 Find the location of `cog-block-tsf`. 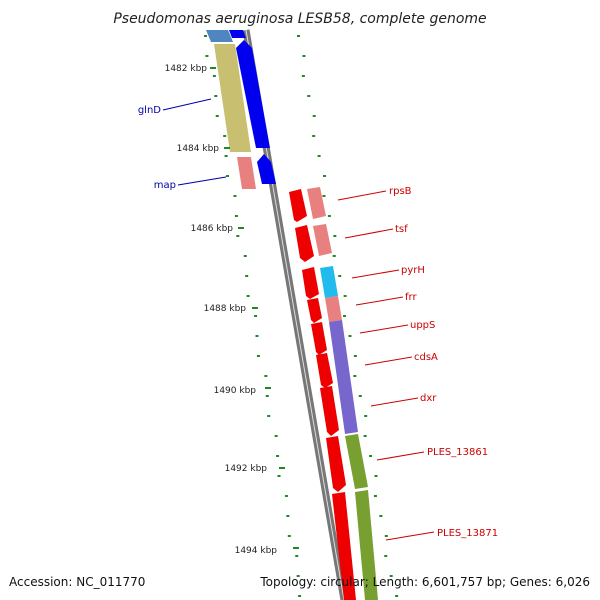

cog-block-tsf is located at coordinates (322, 240).